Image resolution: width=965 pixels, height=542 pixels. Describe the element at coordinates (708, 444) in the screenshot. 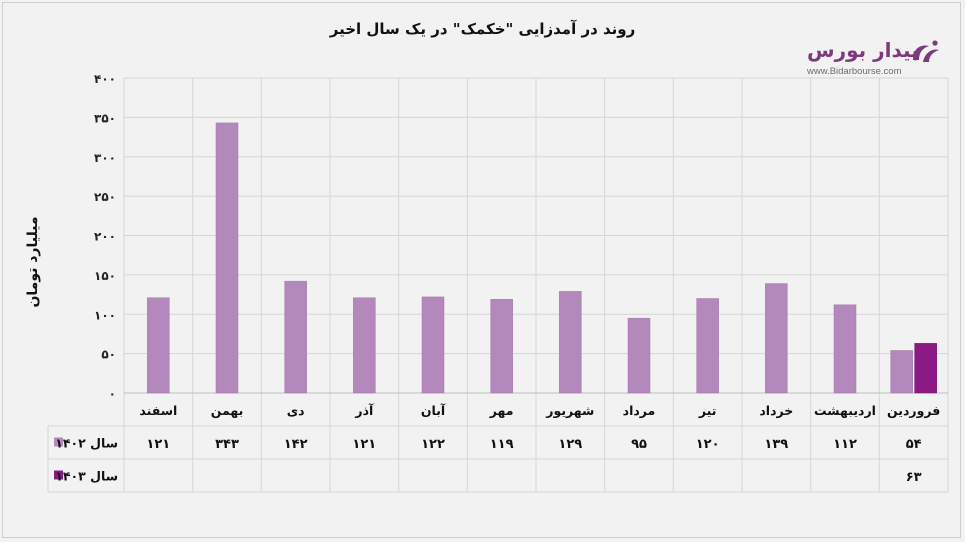

I see `table-value-1402: ۱۲۰` at that location.